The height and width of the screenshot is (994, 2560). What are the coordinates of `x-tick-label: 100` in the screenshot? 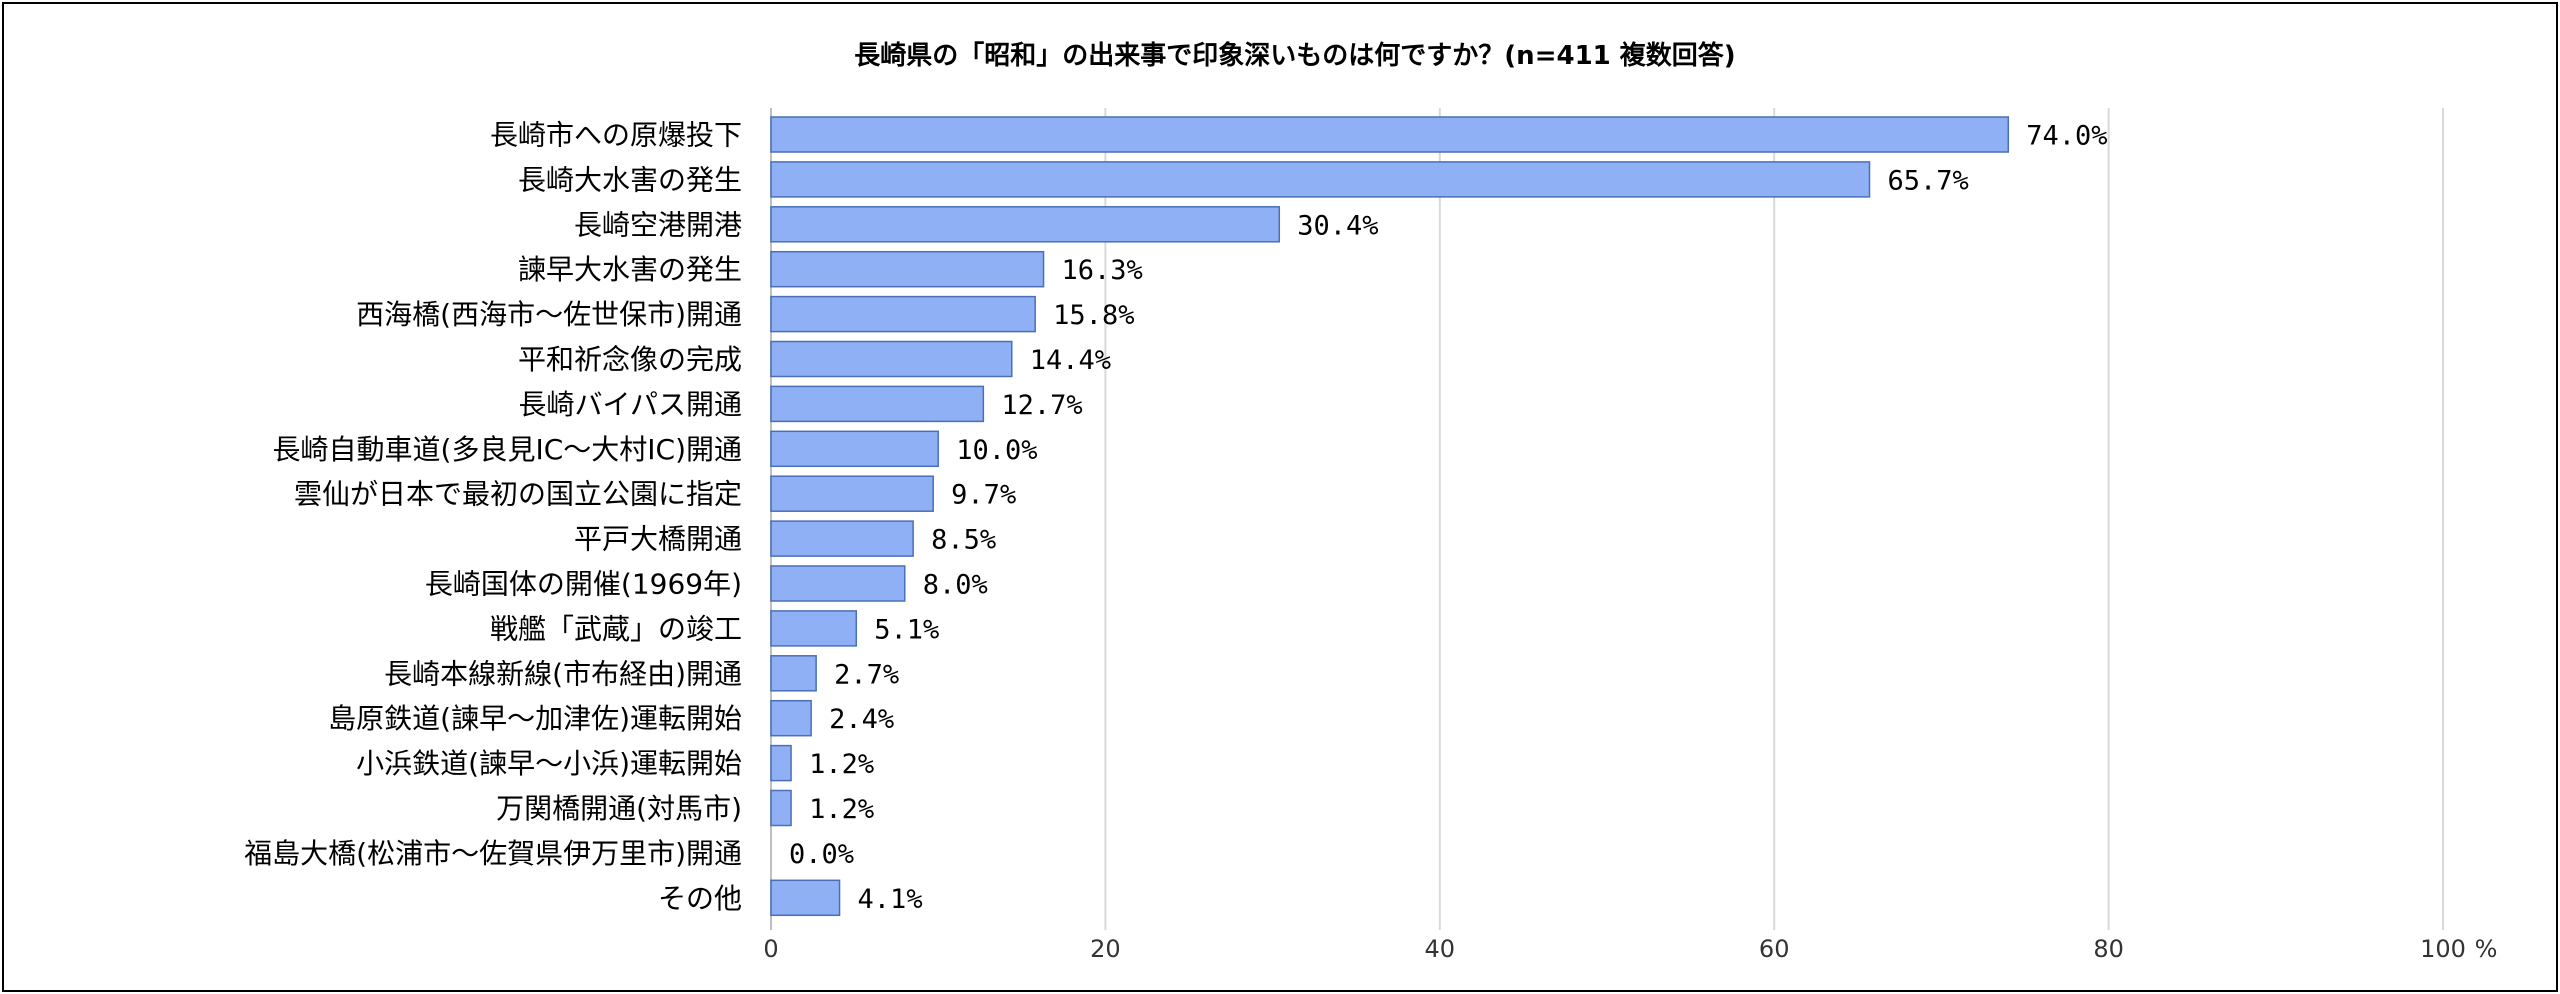 It's located at (2443, 949).